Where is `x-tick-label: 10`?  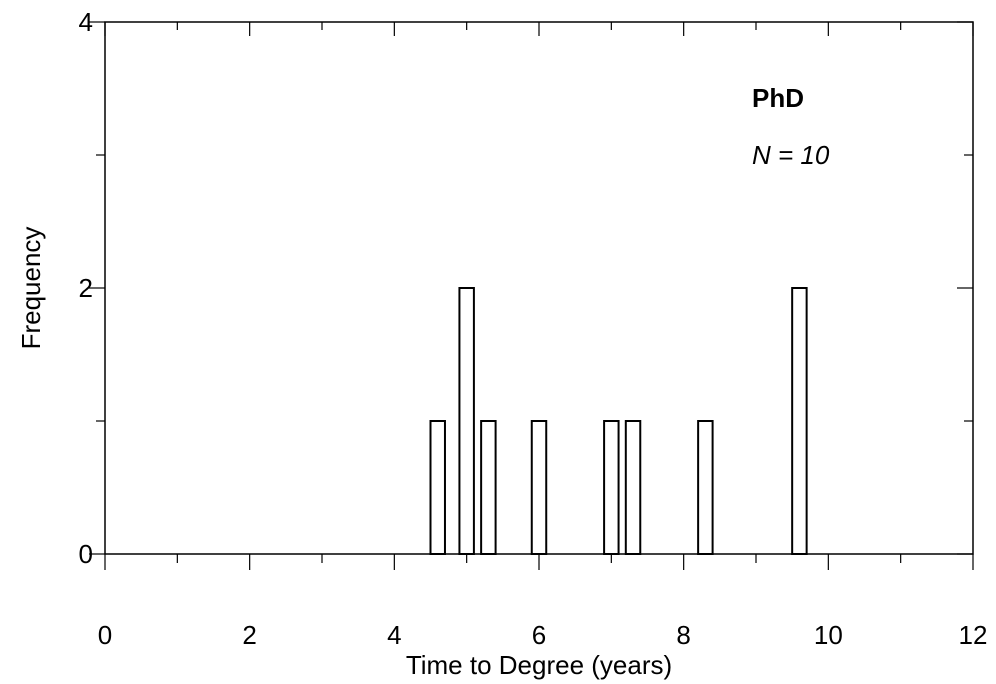 x-tick-label: 10 is located at coordinates (828, 635).